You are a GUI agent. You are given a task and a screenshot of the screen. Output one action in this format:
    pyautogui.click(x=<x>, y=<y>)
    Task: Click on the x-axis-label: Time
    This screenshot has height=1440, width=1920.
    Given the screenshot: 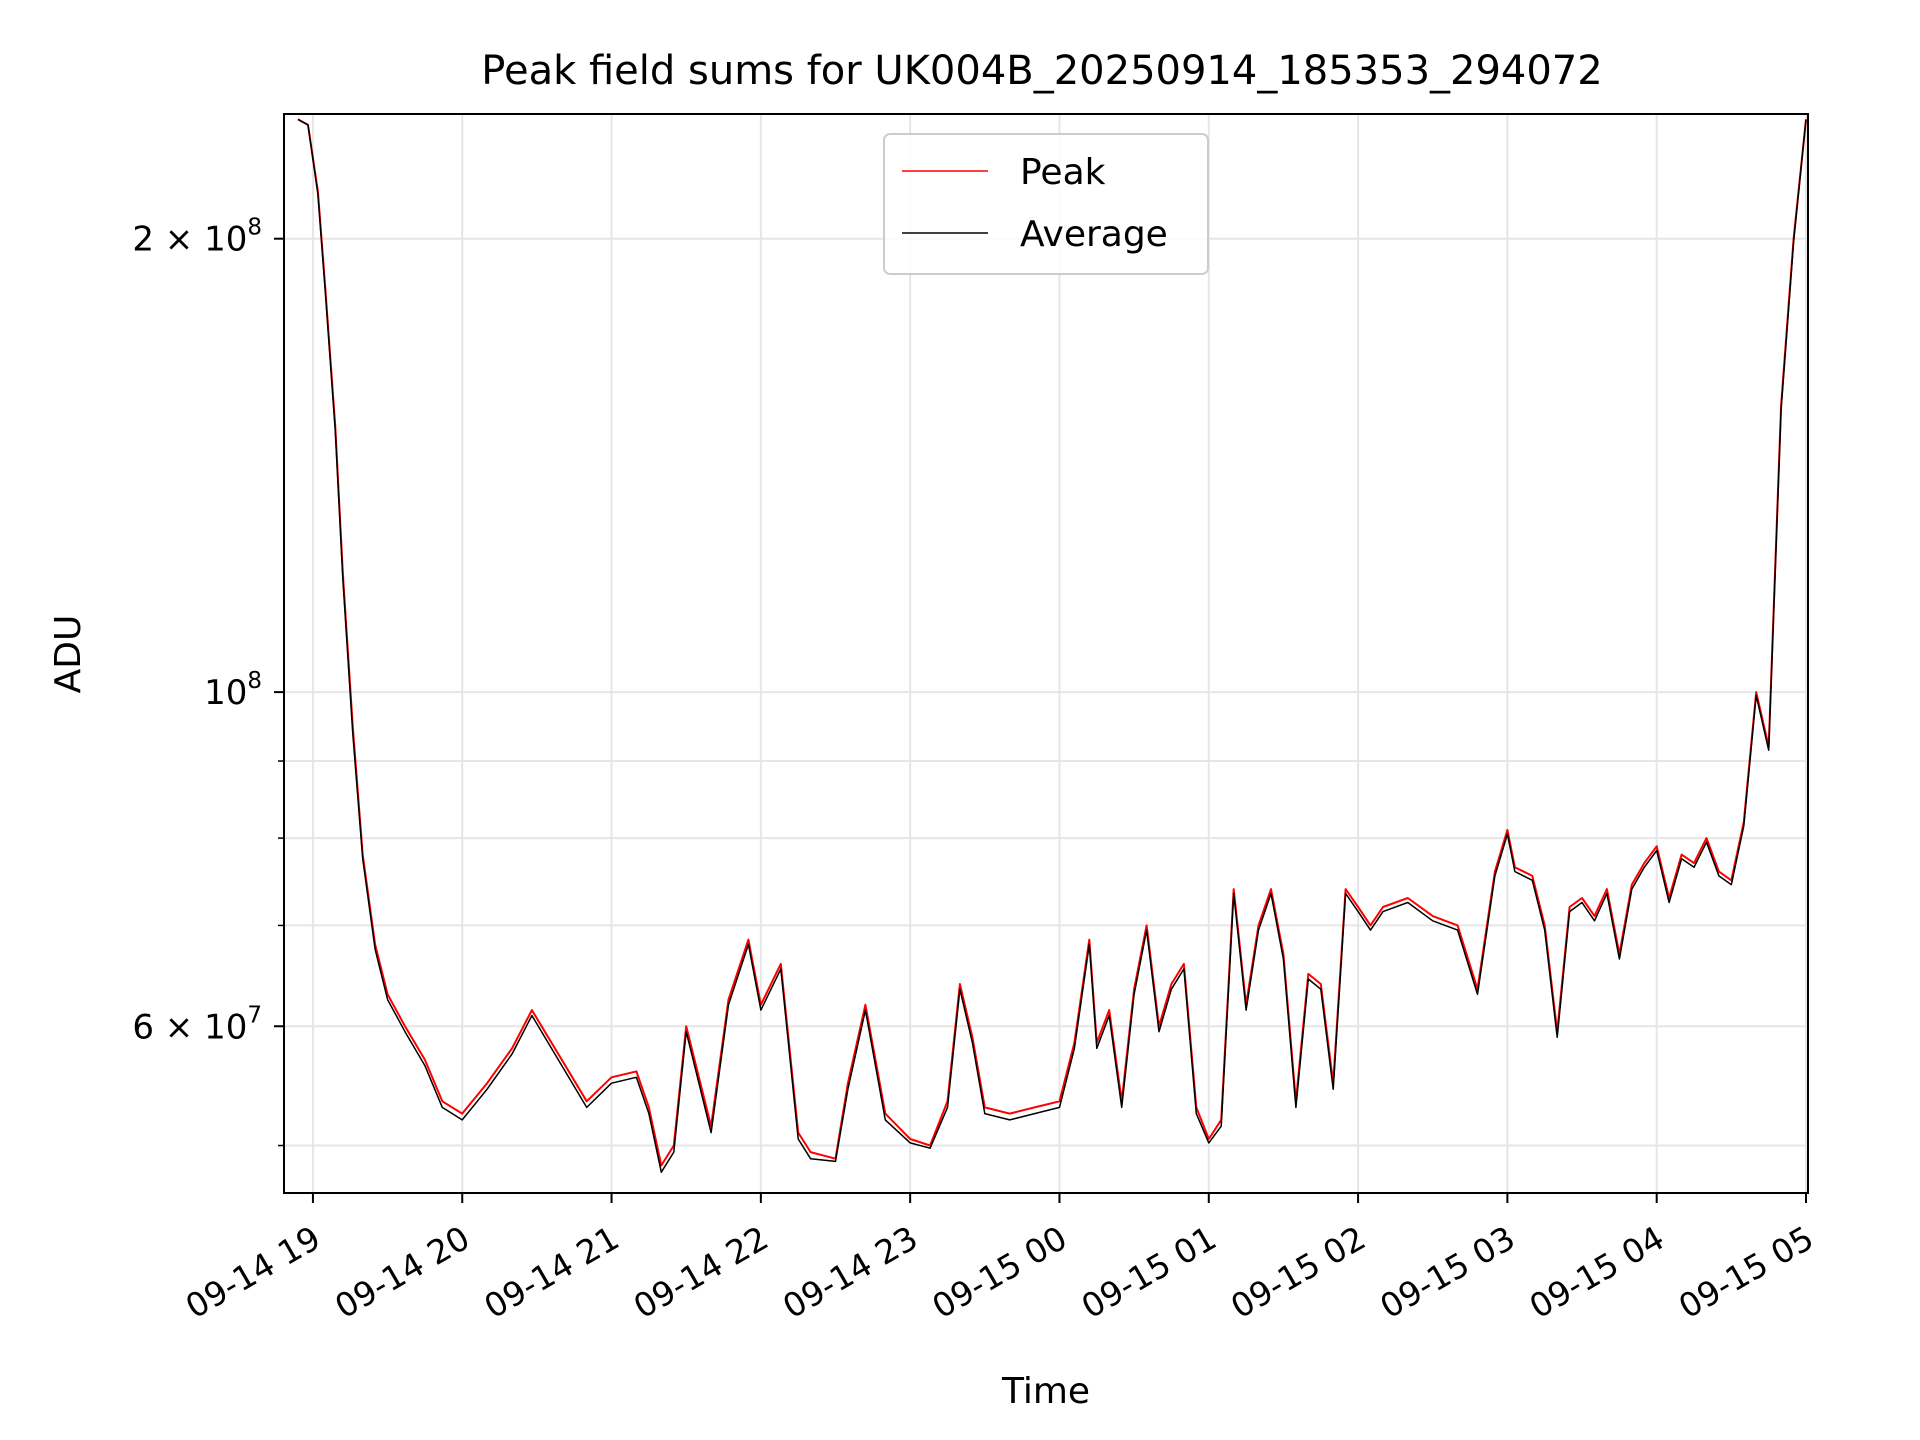 What is the action you would take?
    pyautogui.click(x=1045, y=1391)
    